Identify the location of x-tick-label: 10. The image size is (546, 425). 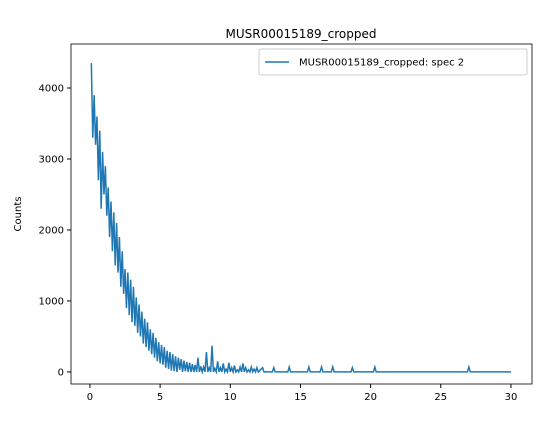
(230, 397).